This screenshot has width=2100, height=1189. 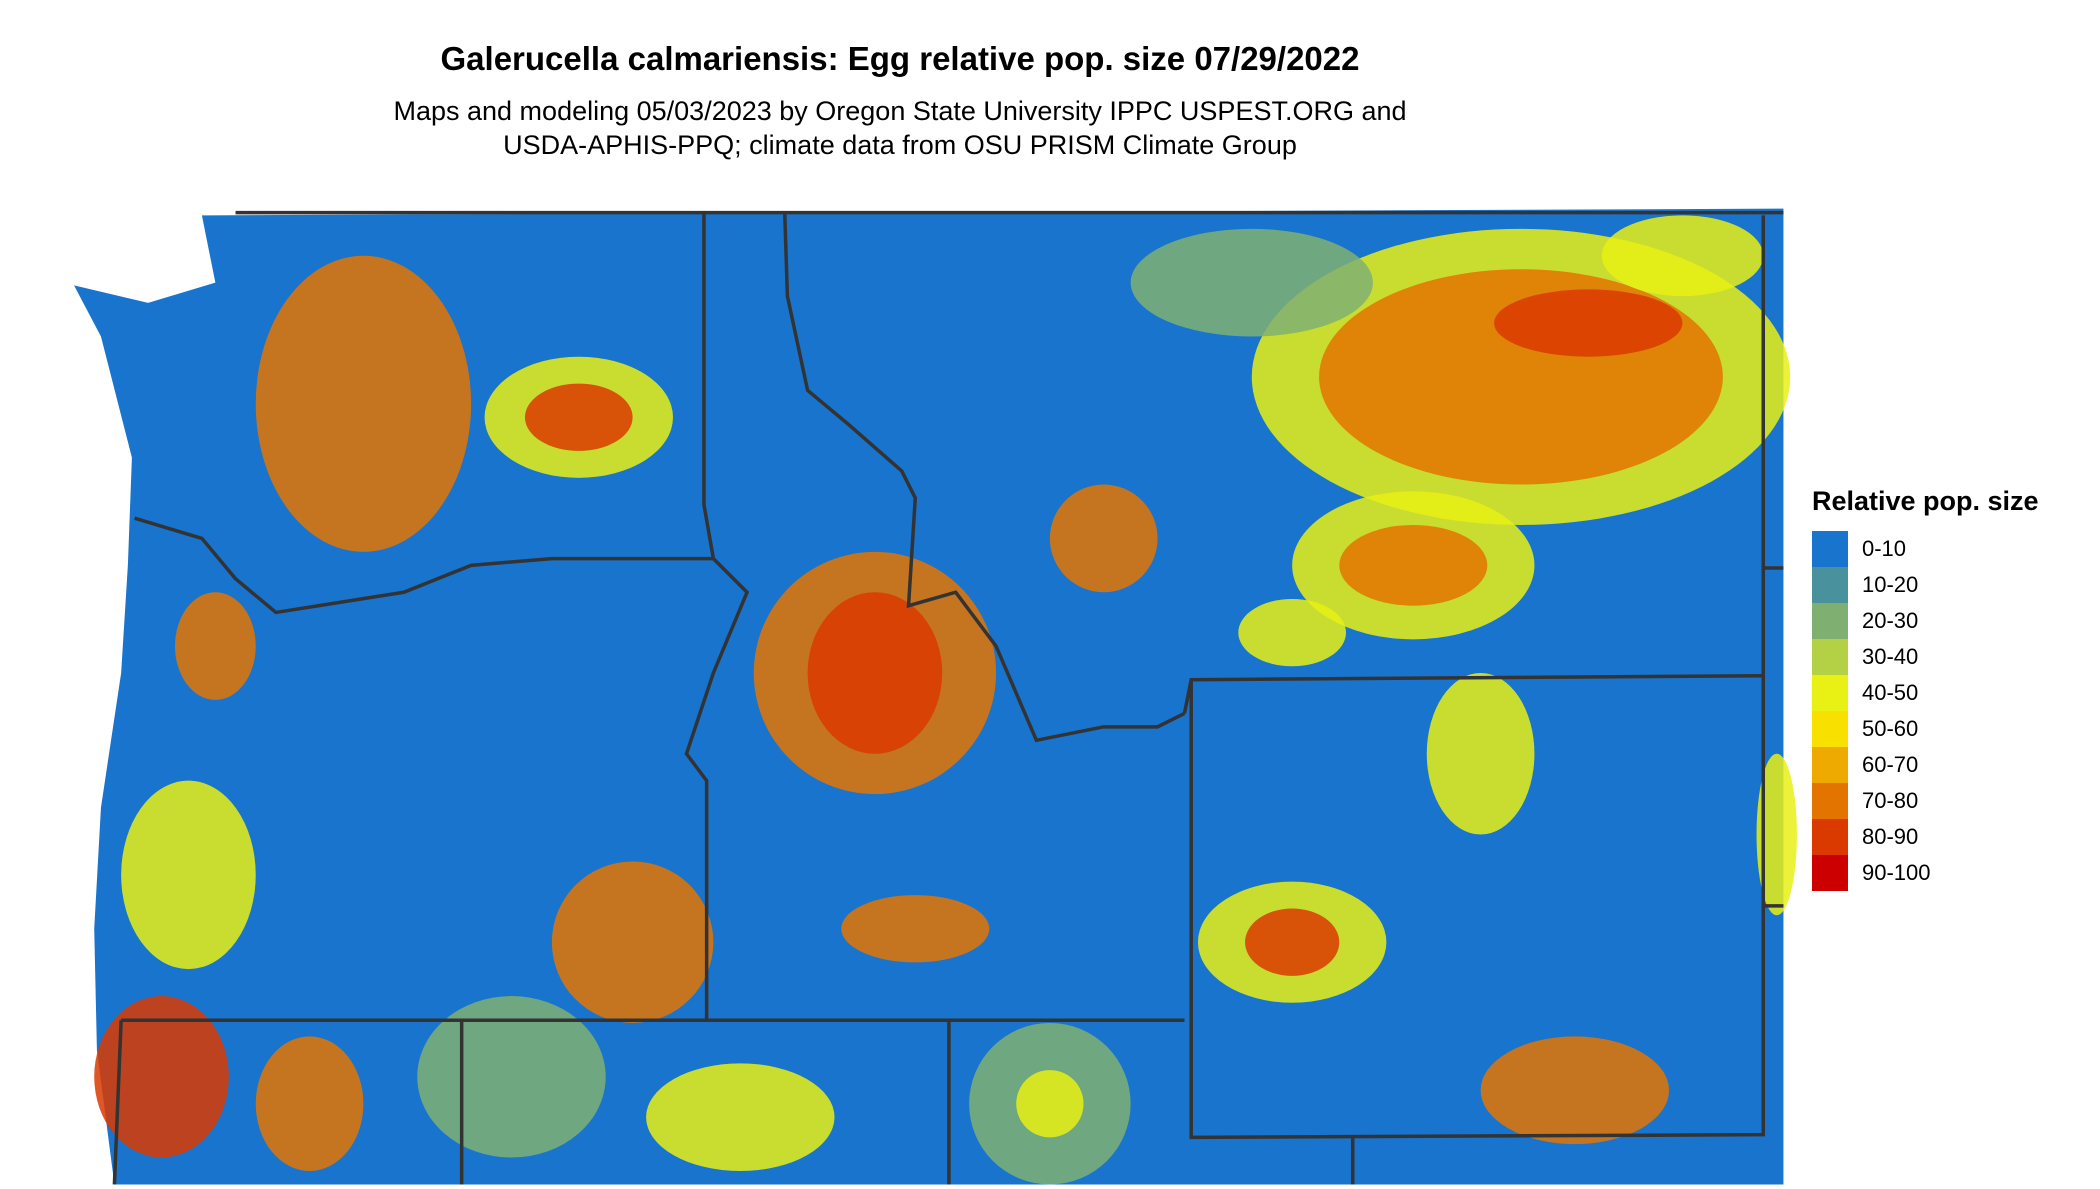 What do you see at coordinates (1890, 692) in the screenshot?
I see `legend-label: 40-50` at bounding box center [1890, 692].